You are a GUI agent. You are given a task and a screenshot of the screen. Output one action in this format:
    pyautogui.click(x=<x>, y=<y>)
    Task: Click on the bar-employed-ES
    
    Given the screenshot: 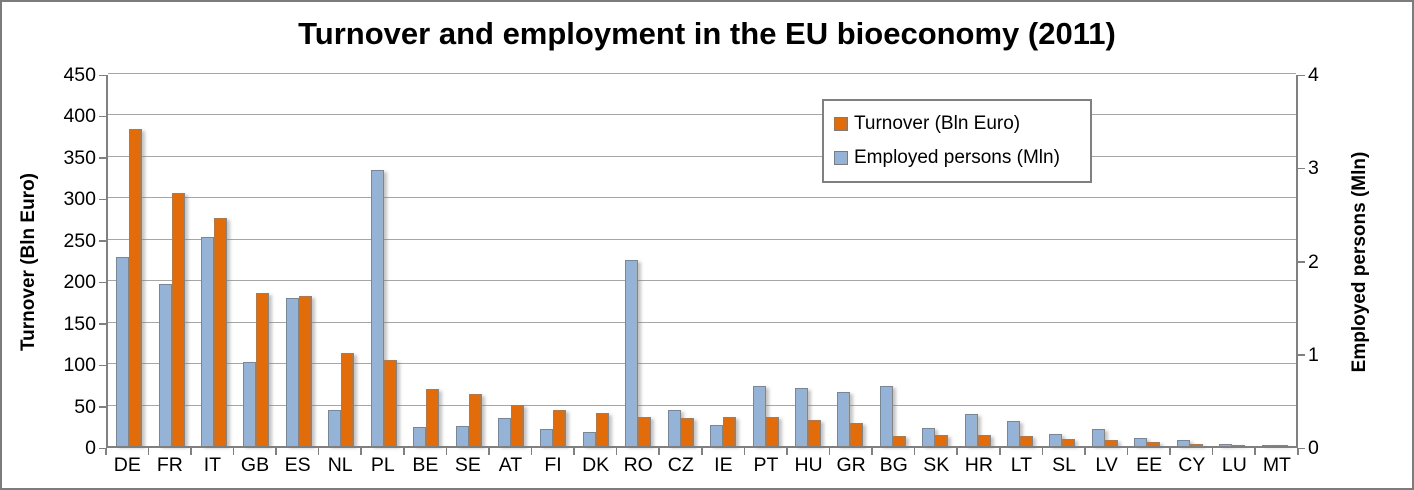 What is the action you would take?
    pyautogui.click(x=292, y=371)
    